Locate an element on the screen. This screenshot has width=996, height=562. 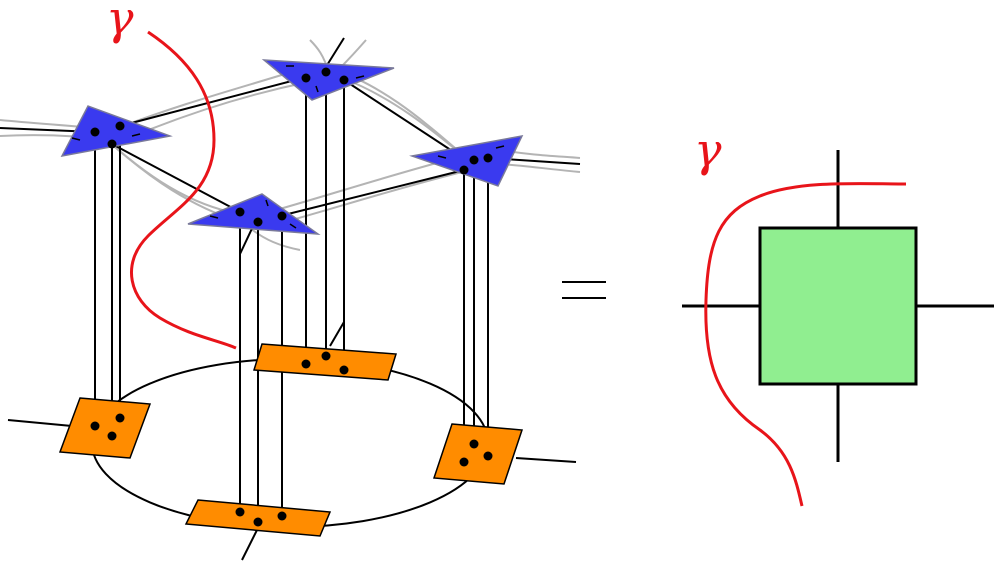
gamma-label-right: γ is located at coordinates (708, 150).